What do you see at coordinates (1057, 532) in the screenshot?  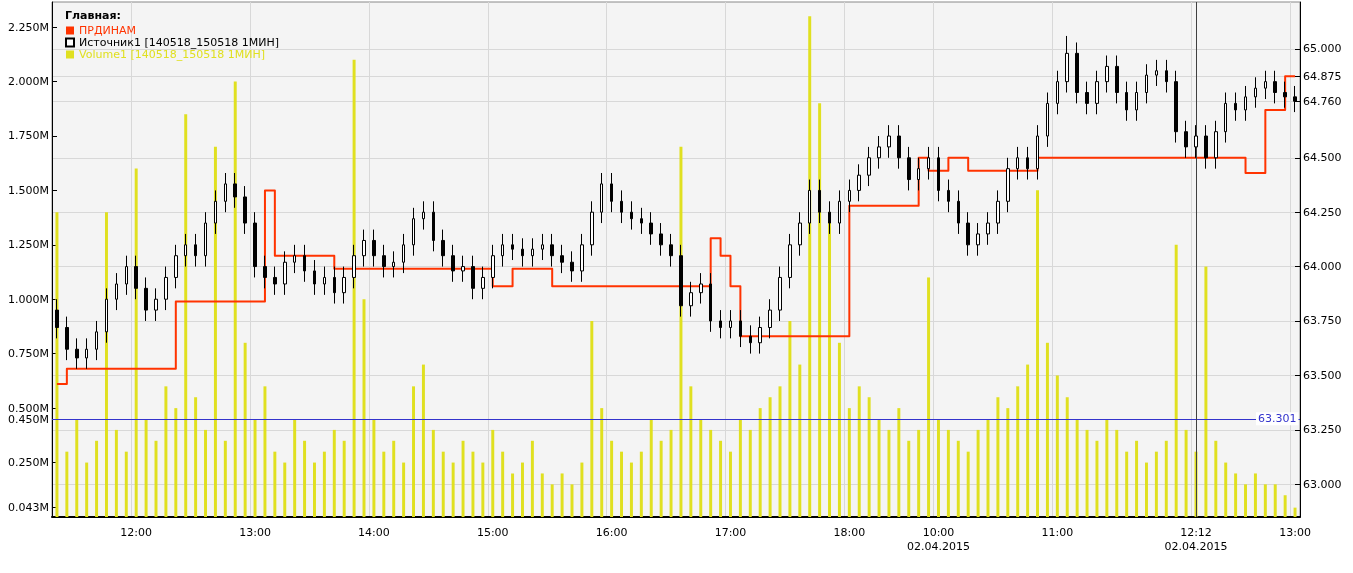 I see `x-tick-label: 11:00` at bounding box center [1057, 532].